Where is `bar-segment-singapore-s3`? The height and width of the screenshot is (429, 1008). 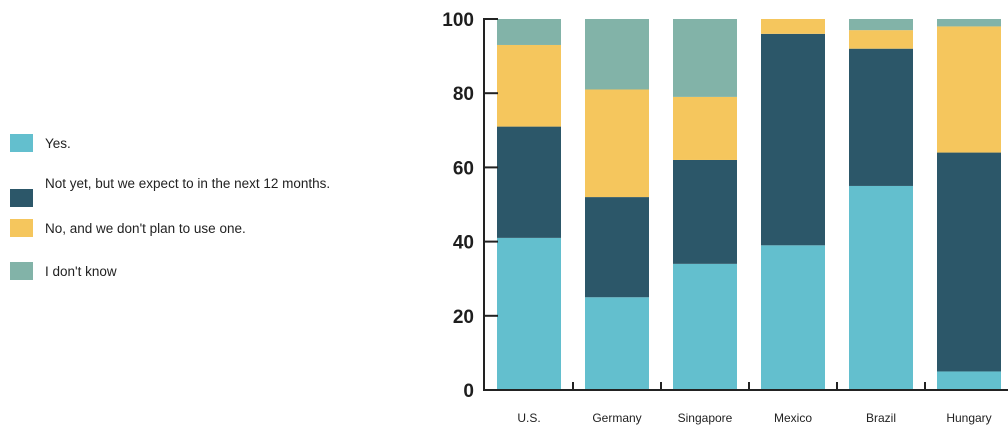 bar-segment-singapore-s3 is located at coordinates (705, 58).